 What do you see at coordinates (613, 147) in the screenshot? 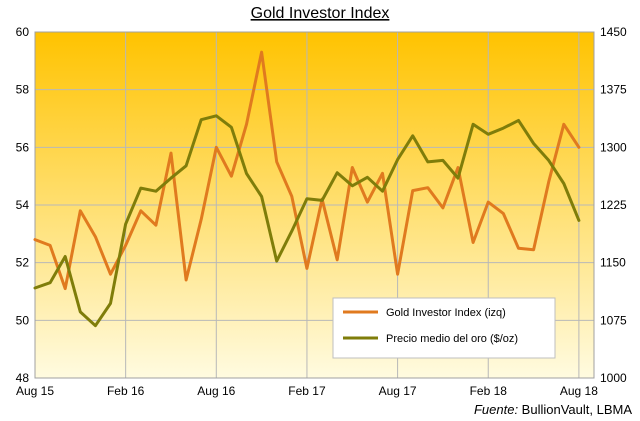
I see `y-right-tick-label: 1300` at bounding box center [613, 147].